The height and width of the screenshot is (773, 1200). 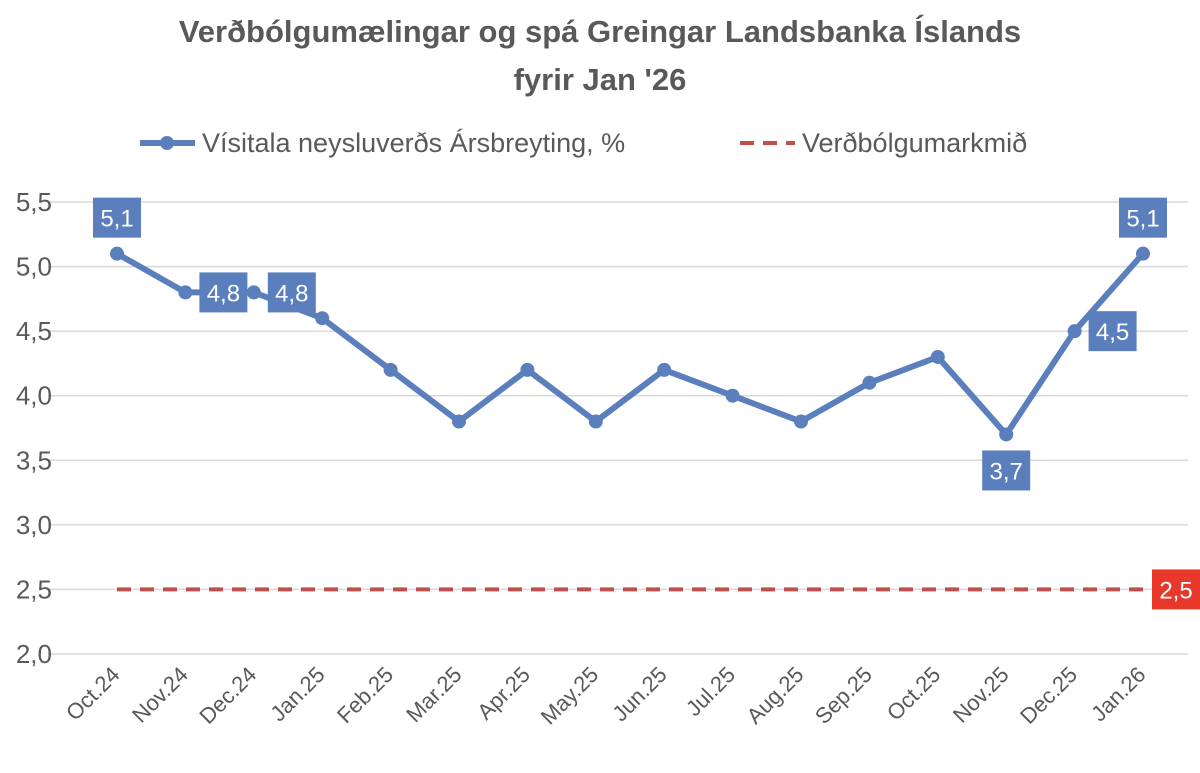 I want to click on data-label: 4,5, so click(x=1112, y=331).